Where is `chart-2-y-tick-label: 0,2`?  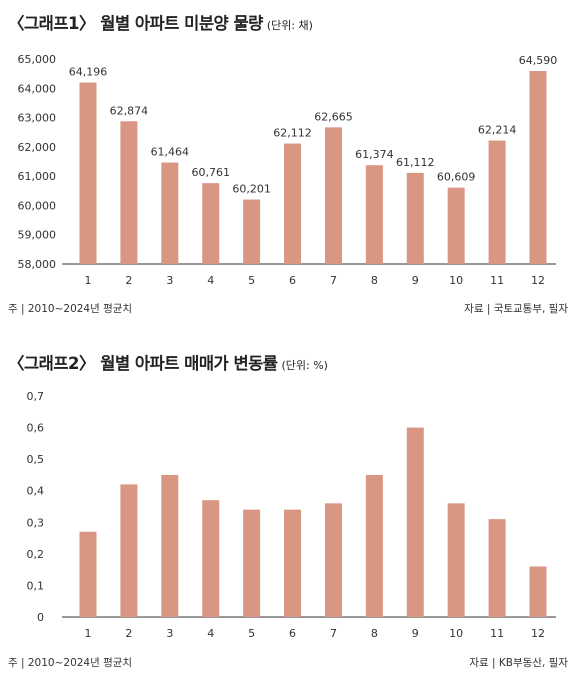 chart-2-y-tick-label: 0,2 is located at coordinates (36, 554).